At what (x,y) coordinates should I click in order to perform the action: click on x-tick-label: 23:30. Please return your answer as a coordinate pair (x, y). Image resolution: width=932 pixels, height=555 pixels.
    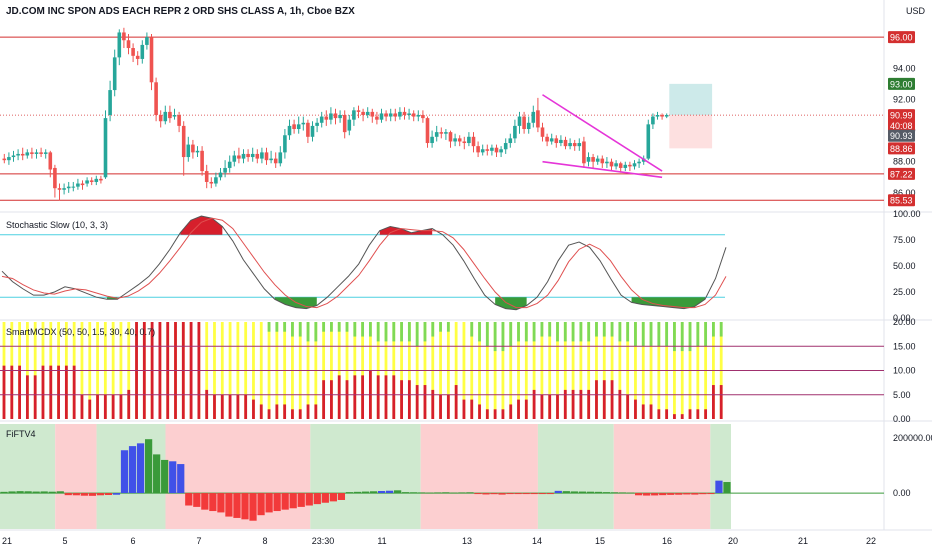
    Looking at the image, I should click on (323, 541).